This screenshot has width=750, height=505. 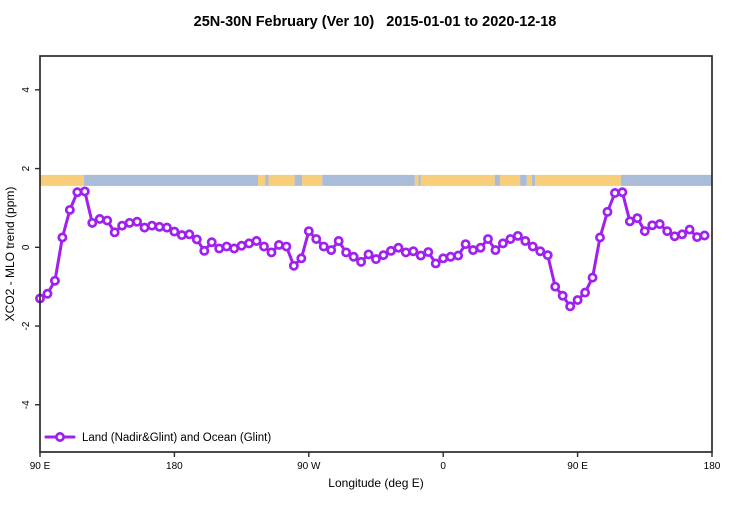 I want to click on x-axis-label: Longitude (deg E), so click(x=375, y=483).